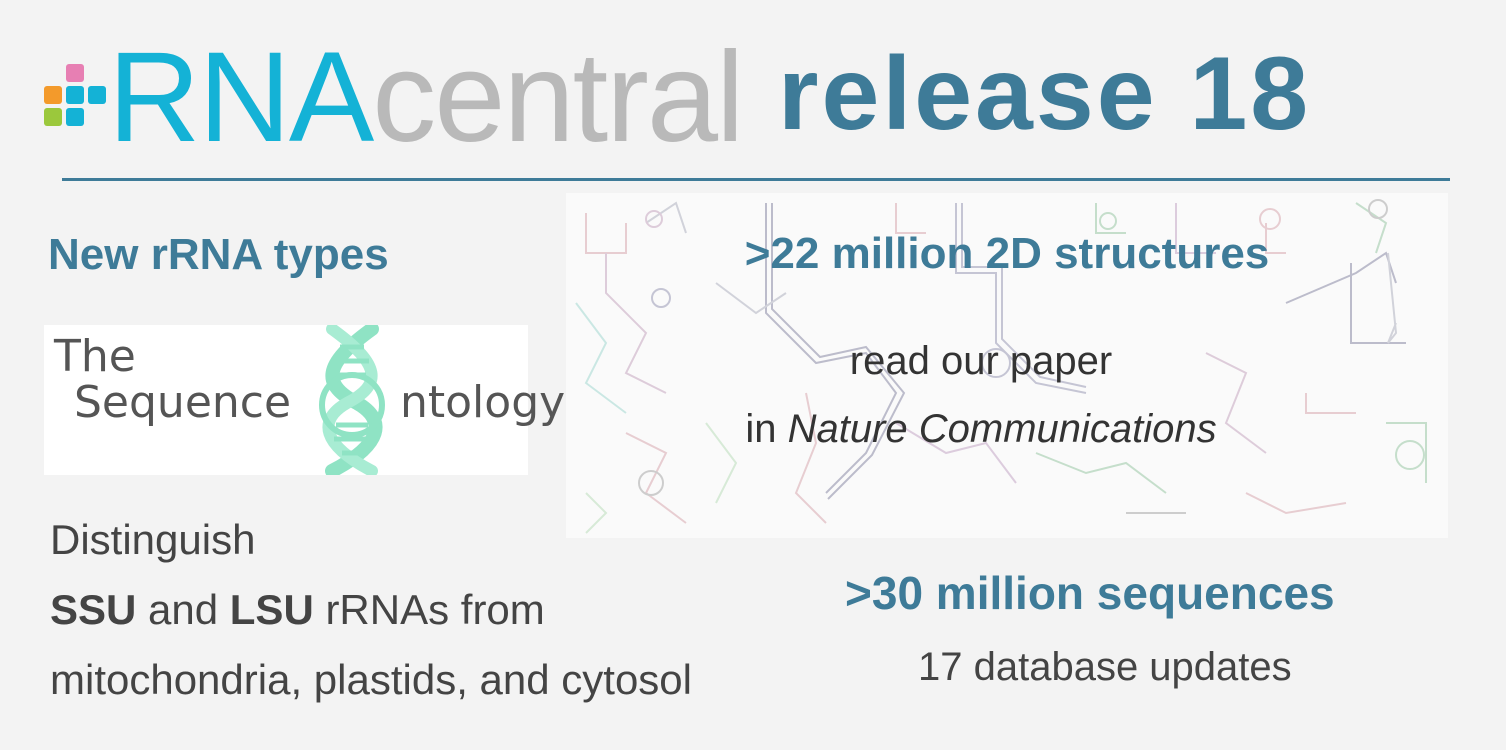  What do you see at coordinates (1105, 667) in the screenshot?
I see `database-updates: 17 database updates` at bounding box center [1105, 667].